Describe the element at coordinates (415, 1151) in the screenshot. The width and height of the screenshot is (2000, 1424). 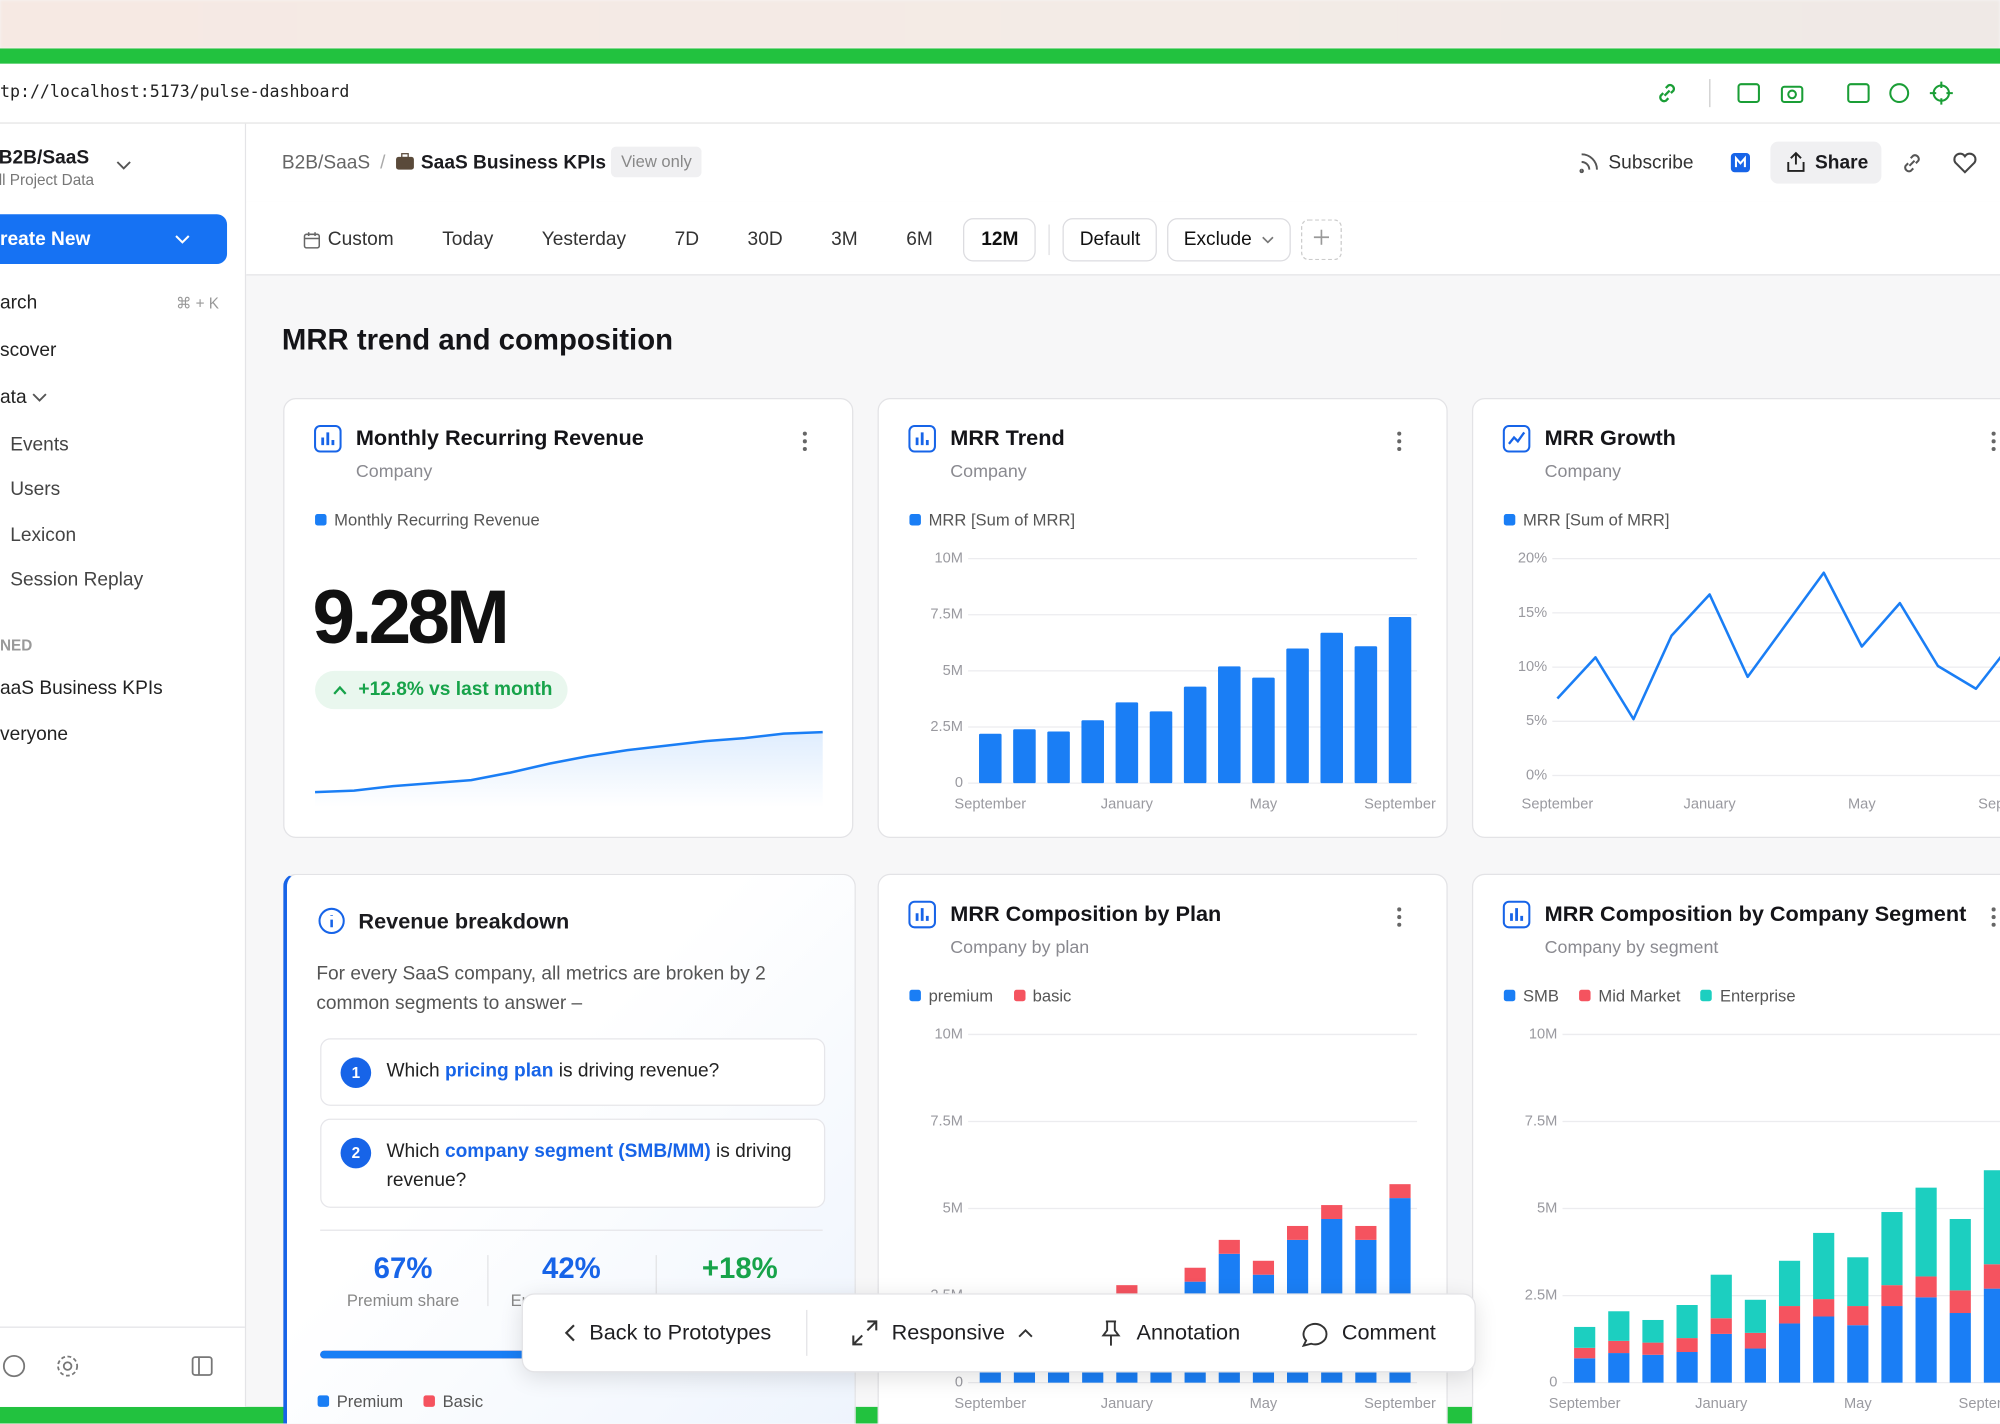
I see `text: Which` at that location.